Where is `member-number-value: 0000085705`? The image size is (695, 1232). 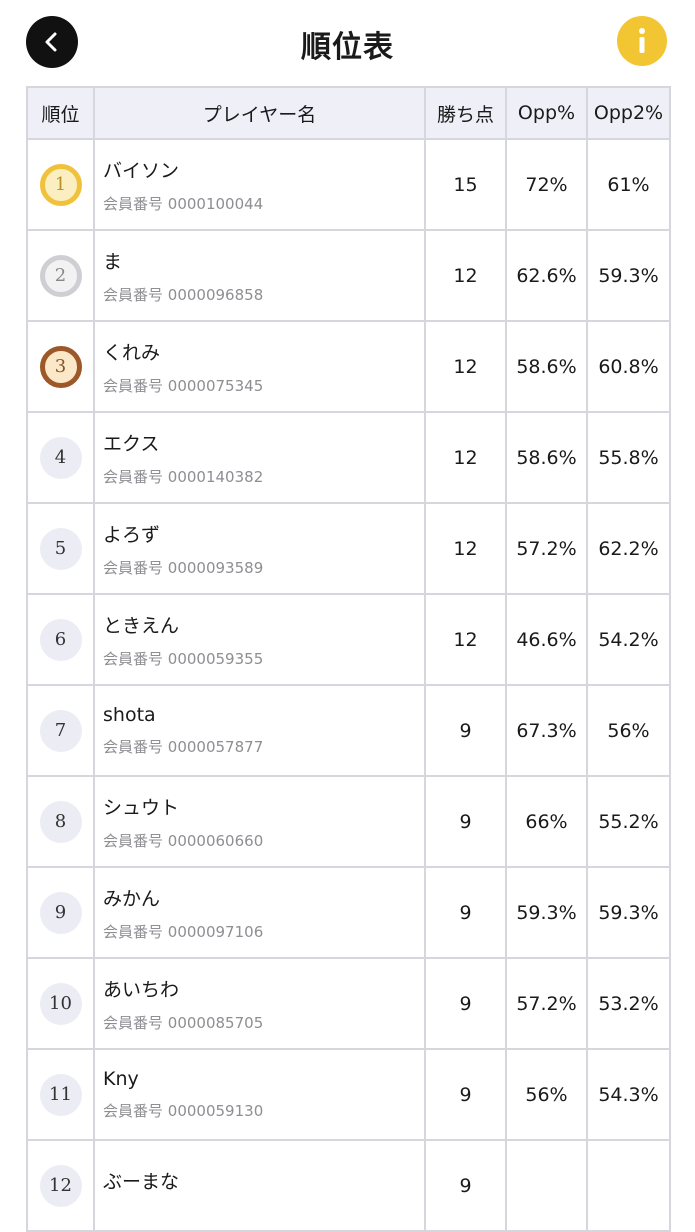
member-number-value: 0000085705 is located at coordinates (215, 1022).